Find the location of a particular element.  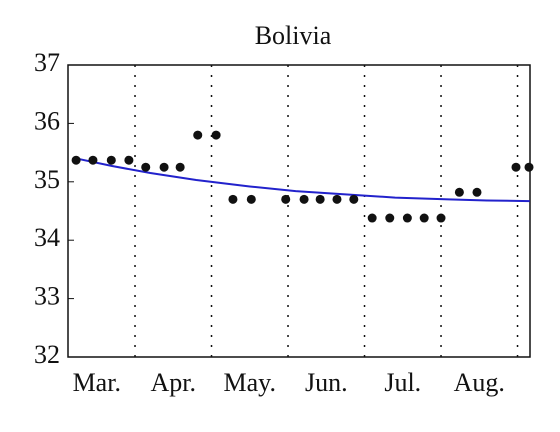

x-tick-label: Jul. is located at coordinates (402, 382).